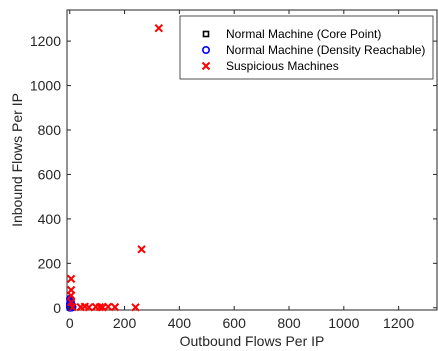  I want to click on y-tick-label: 0, so click(57, 308).